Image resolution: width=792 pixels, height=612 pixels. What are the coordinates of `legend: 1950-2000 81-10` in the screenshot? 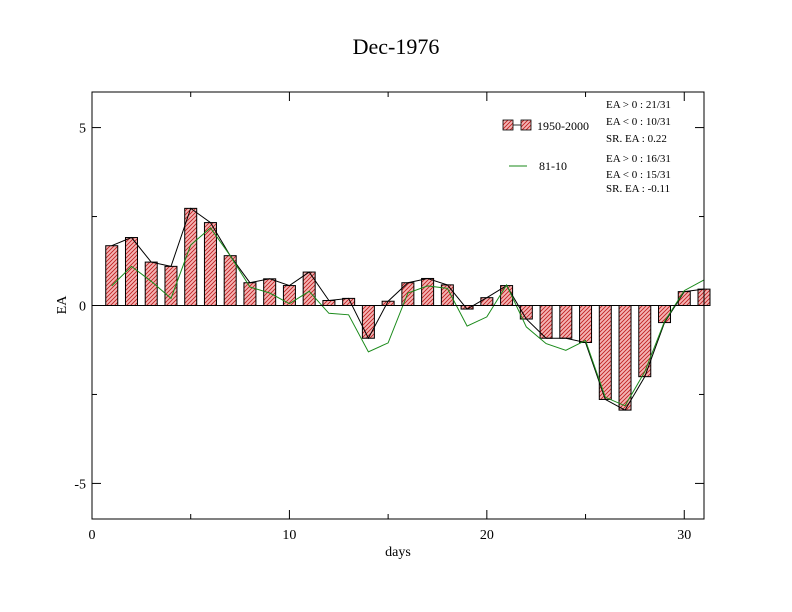 It's located at (545, 146).